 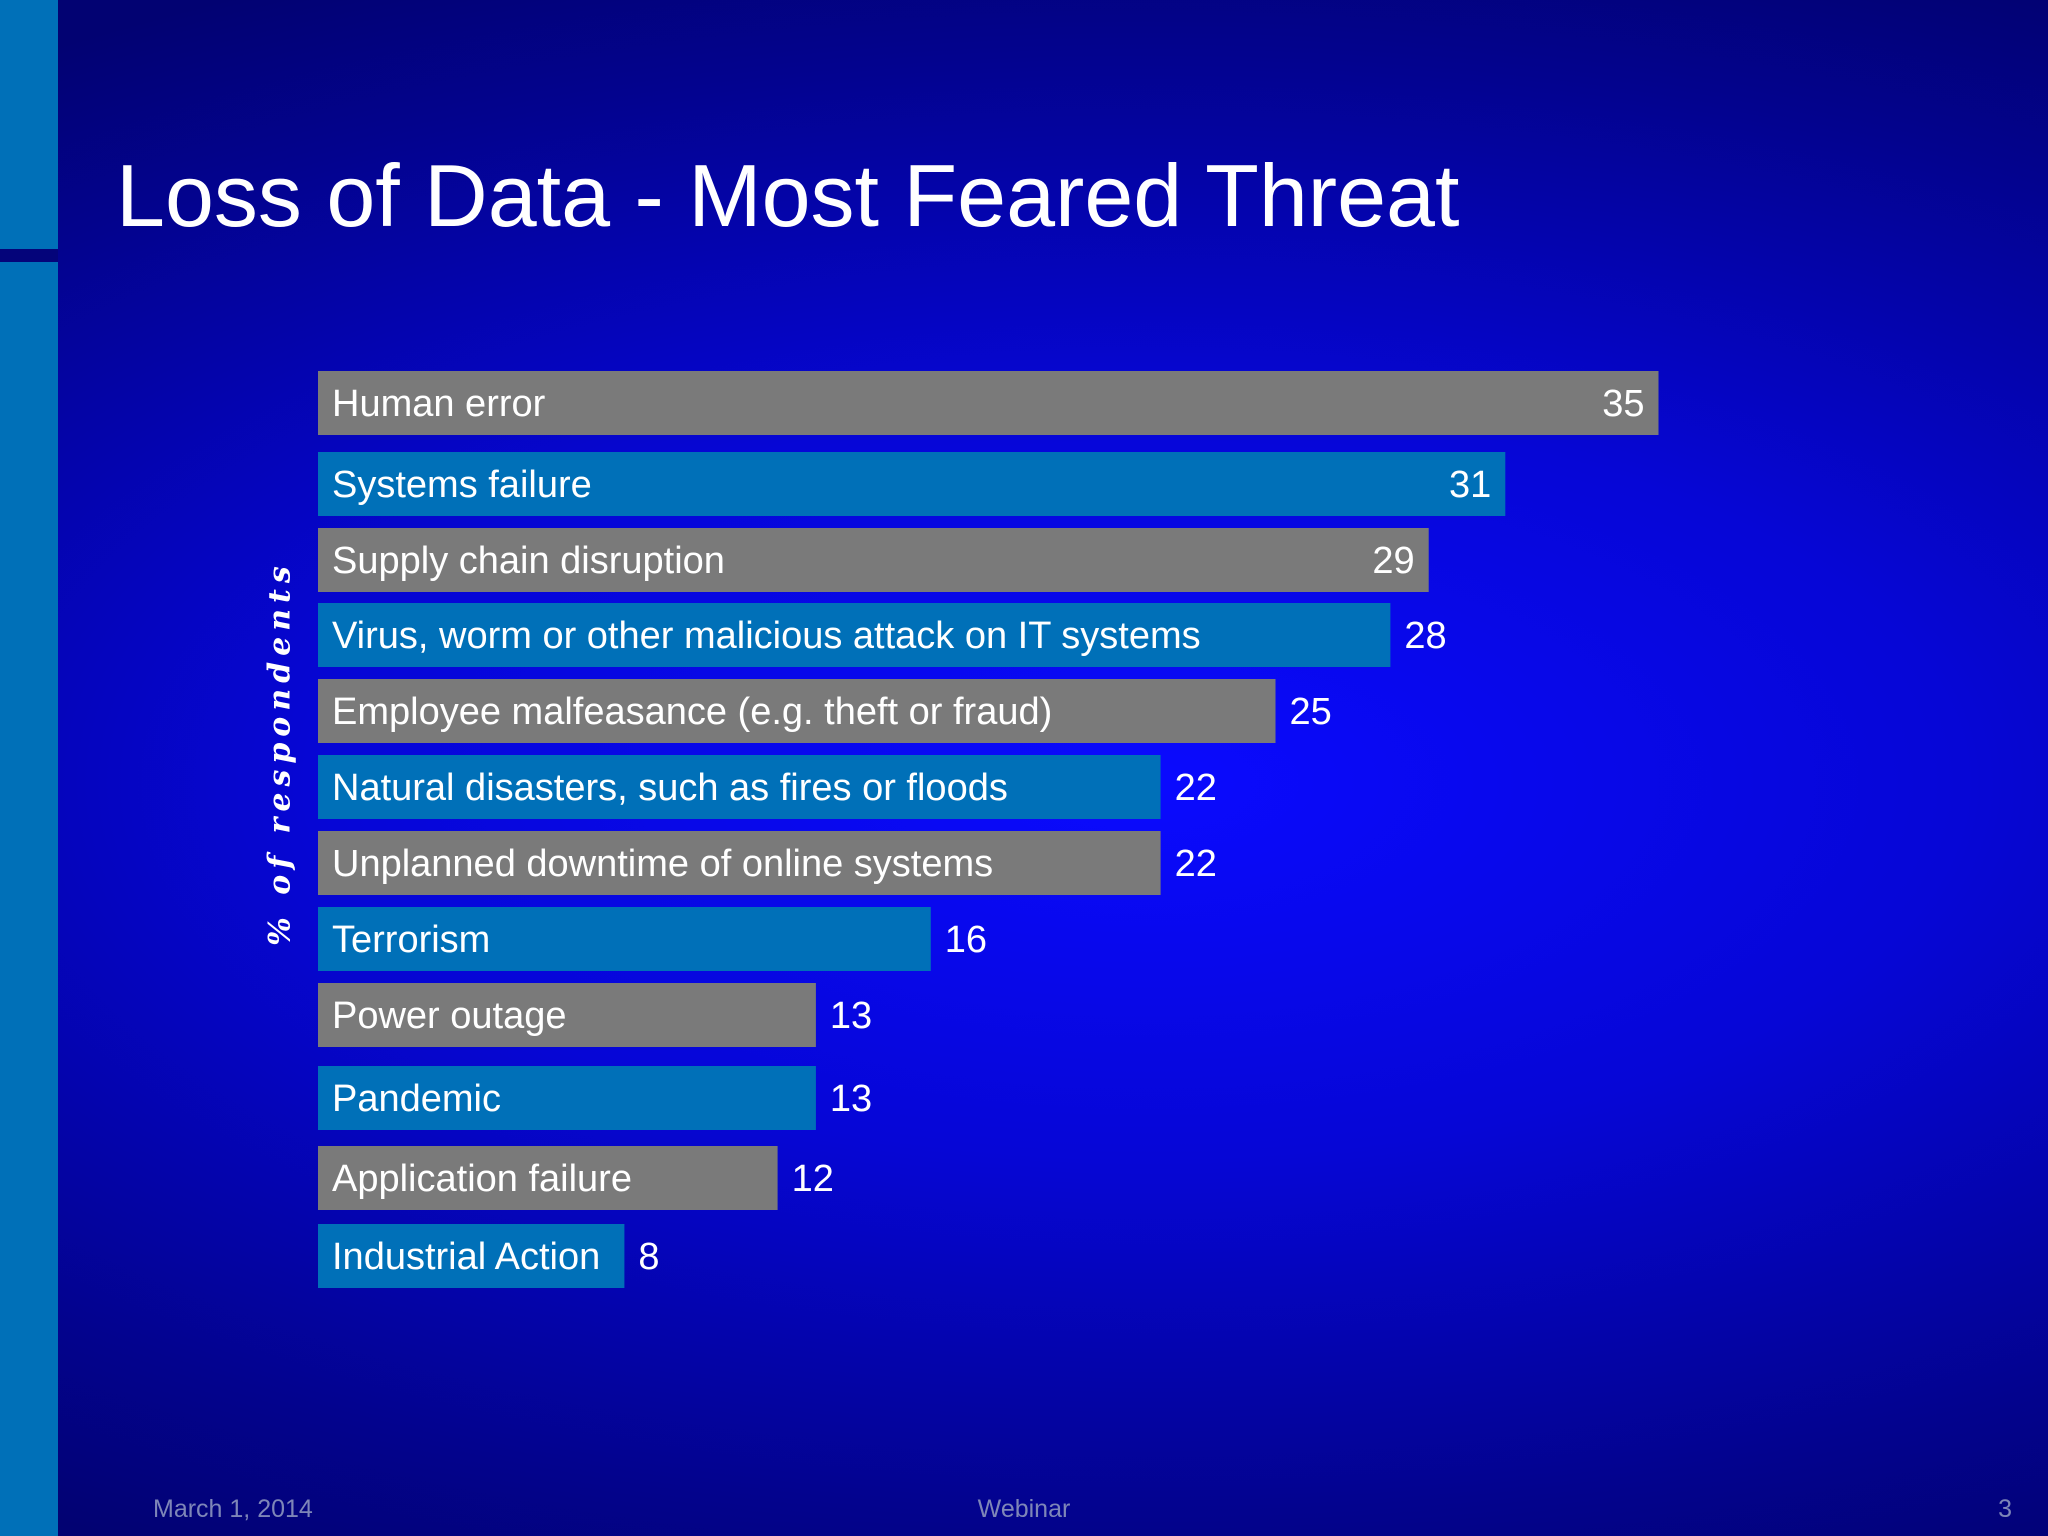 I want to click on bar-value-power-outage: 13, so click(x=851, y=1016).